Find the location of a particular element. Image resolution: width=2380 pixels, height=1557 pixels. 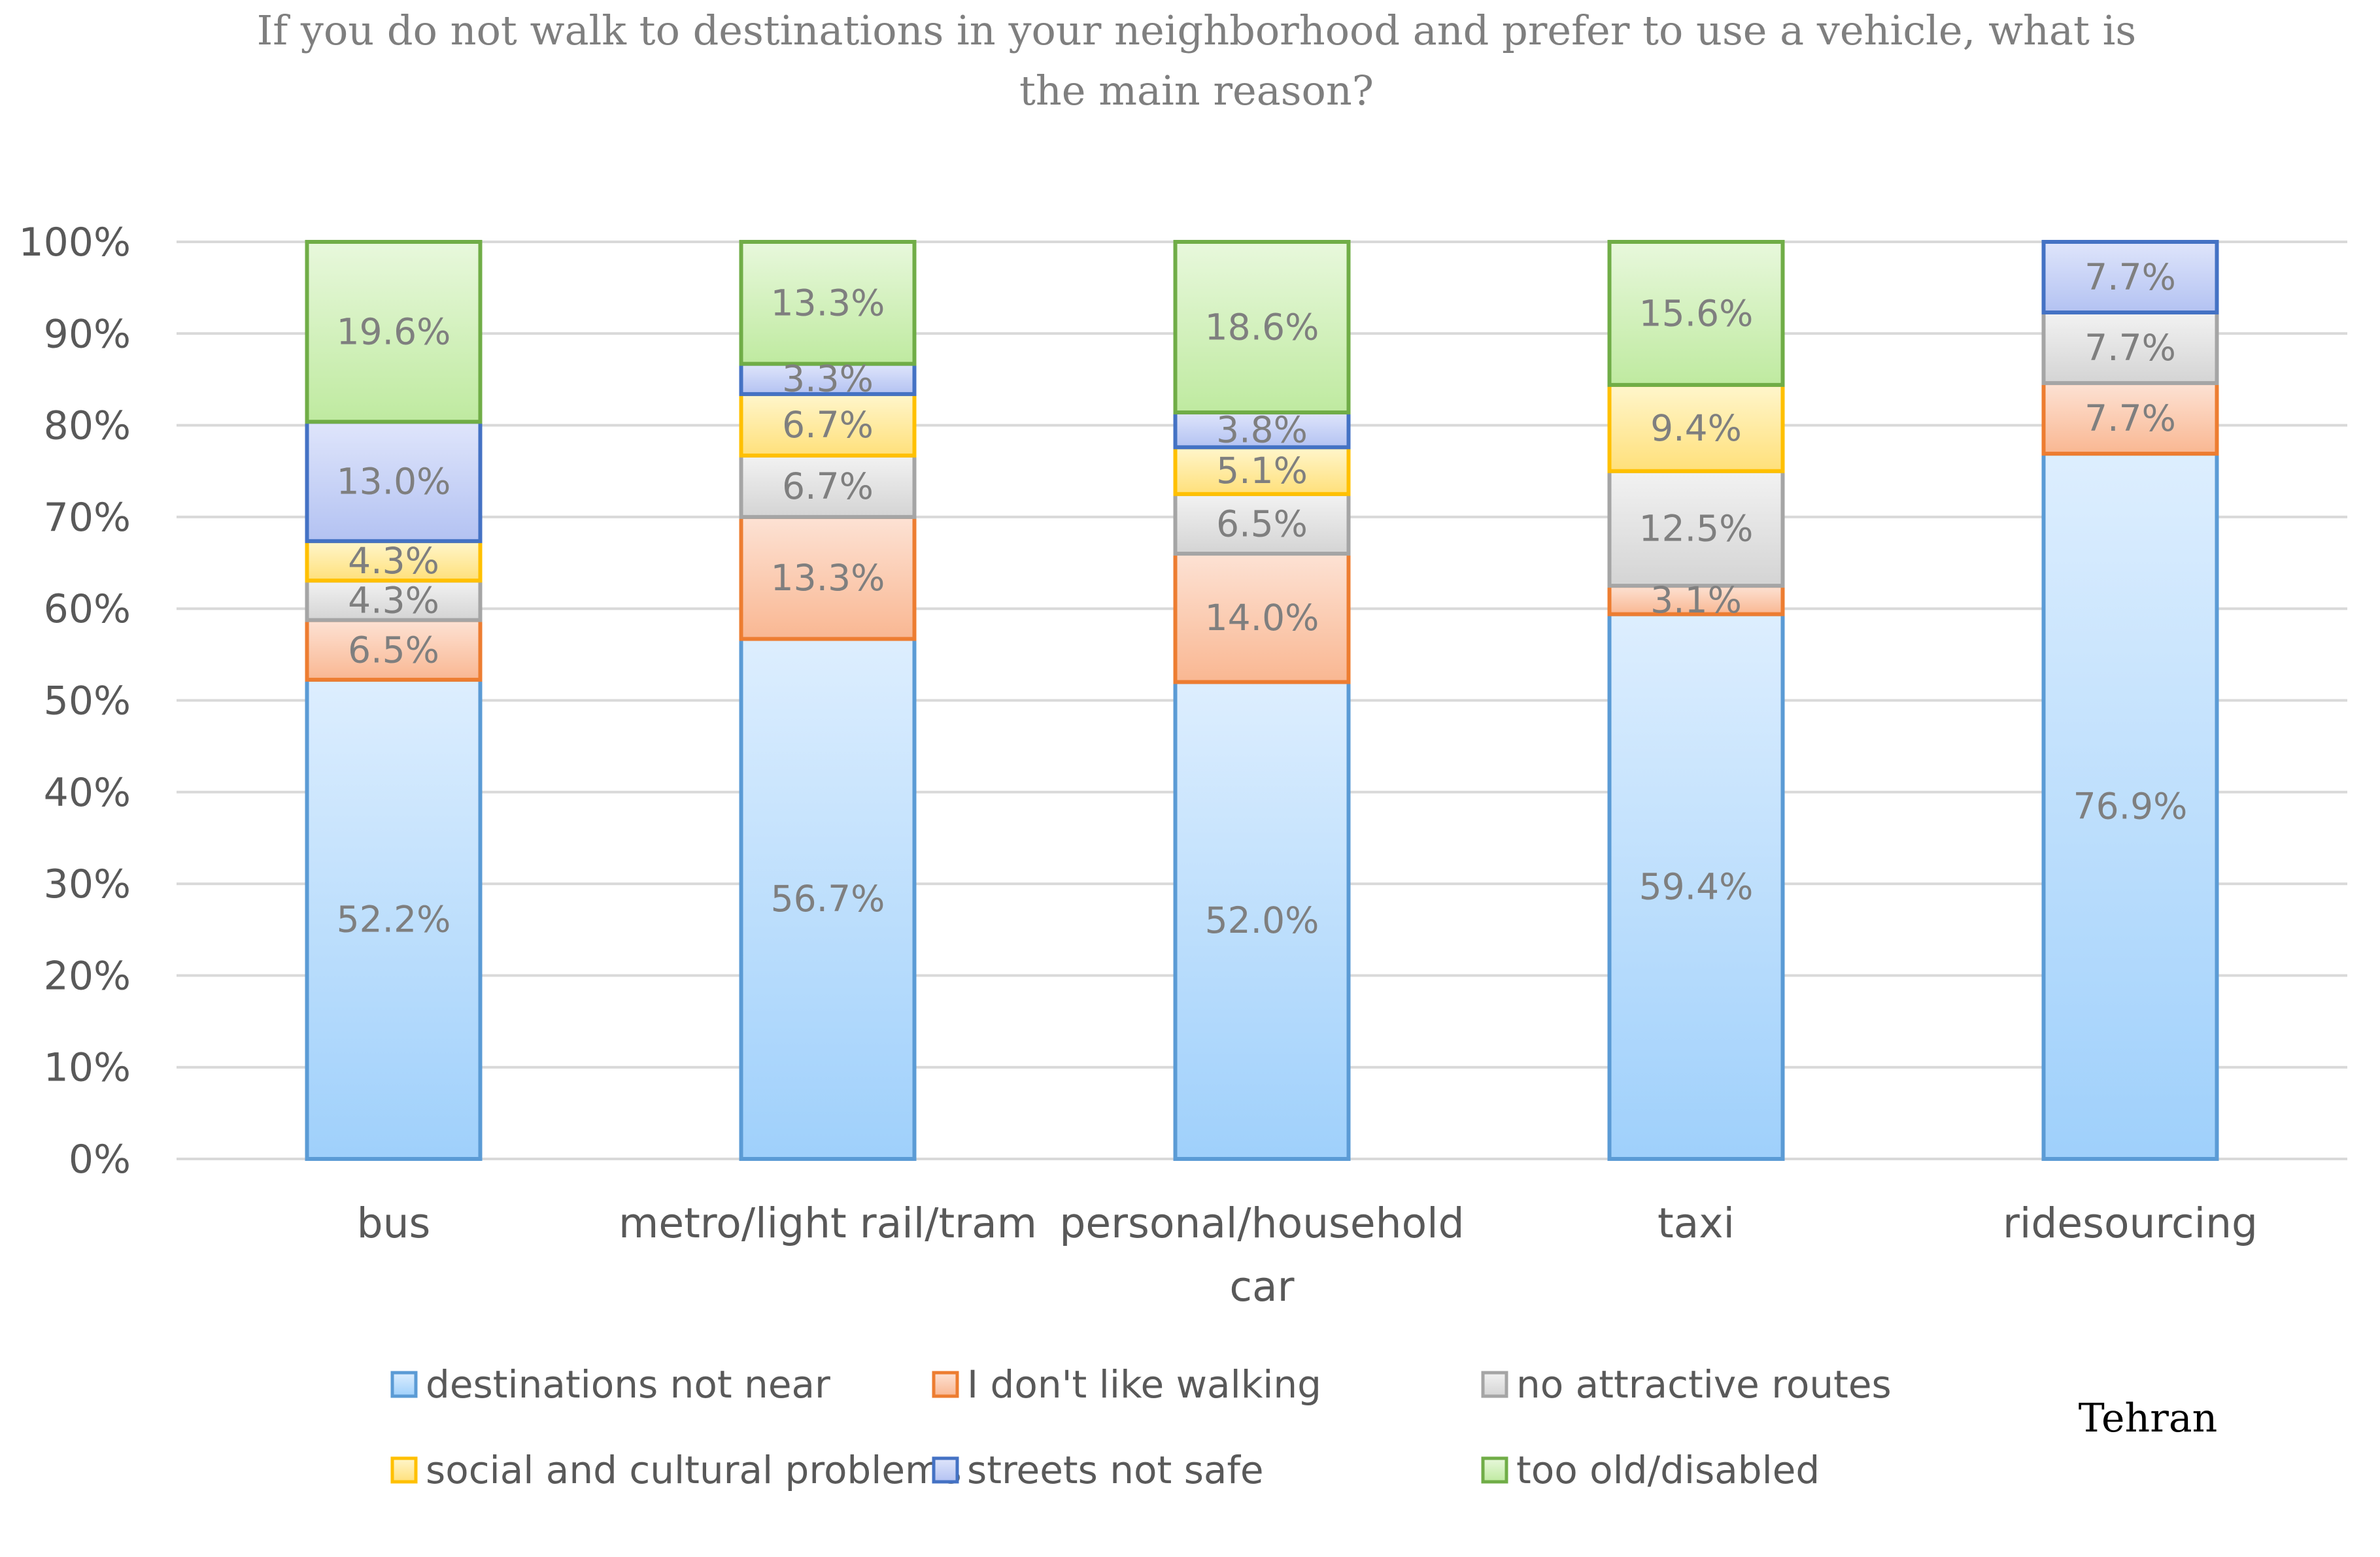

data-label: 59.4% is located at coordinates (1696, 886).